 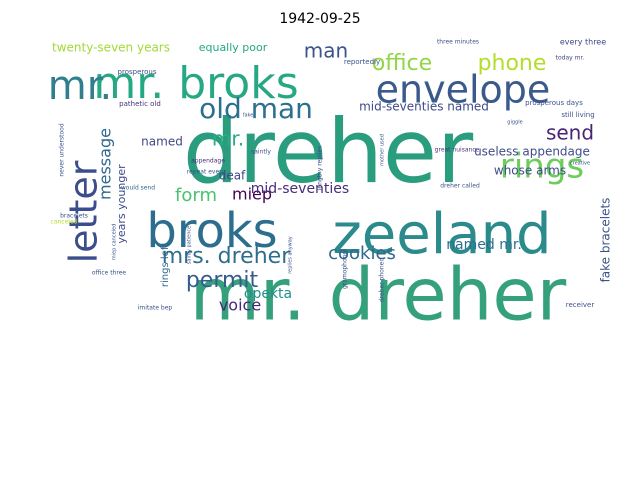 I want to click on word-24: mid-seventies named, so click(x=424, y=107).